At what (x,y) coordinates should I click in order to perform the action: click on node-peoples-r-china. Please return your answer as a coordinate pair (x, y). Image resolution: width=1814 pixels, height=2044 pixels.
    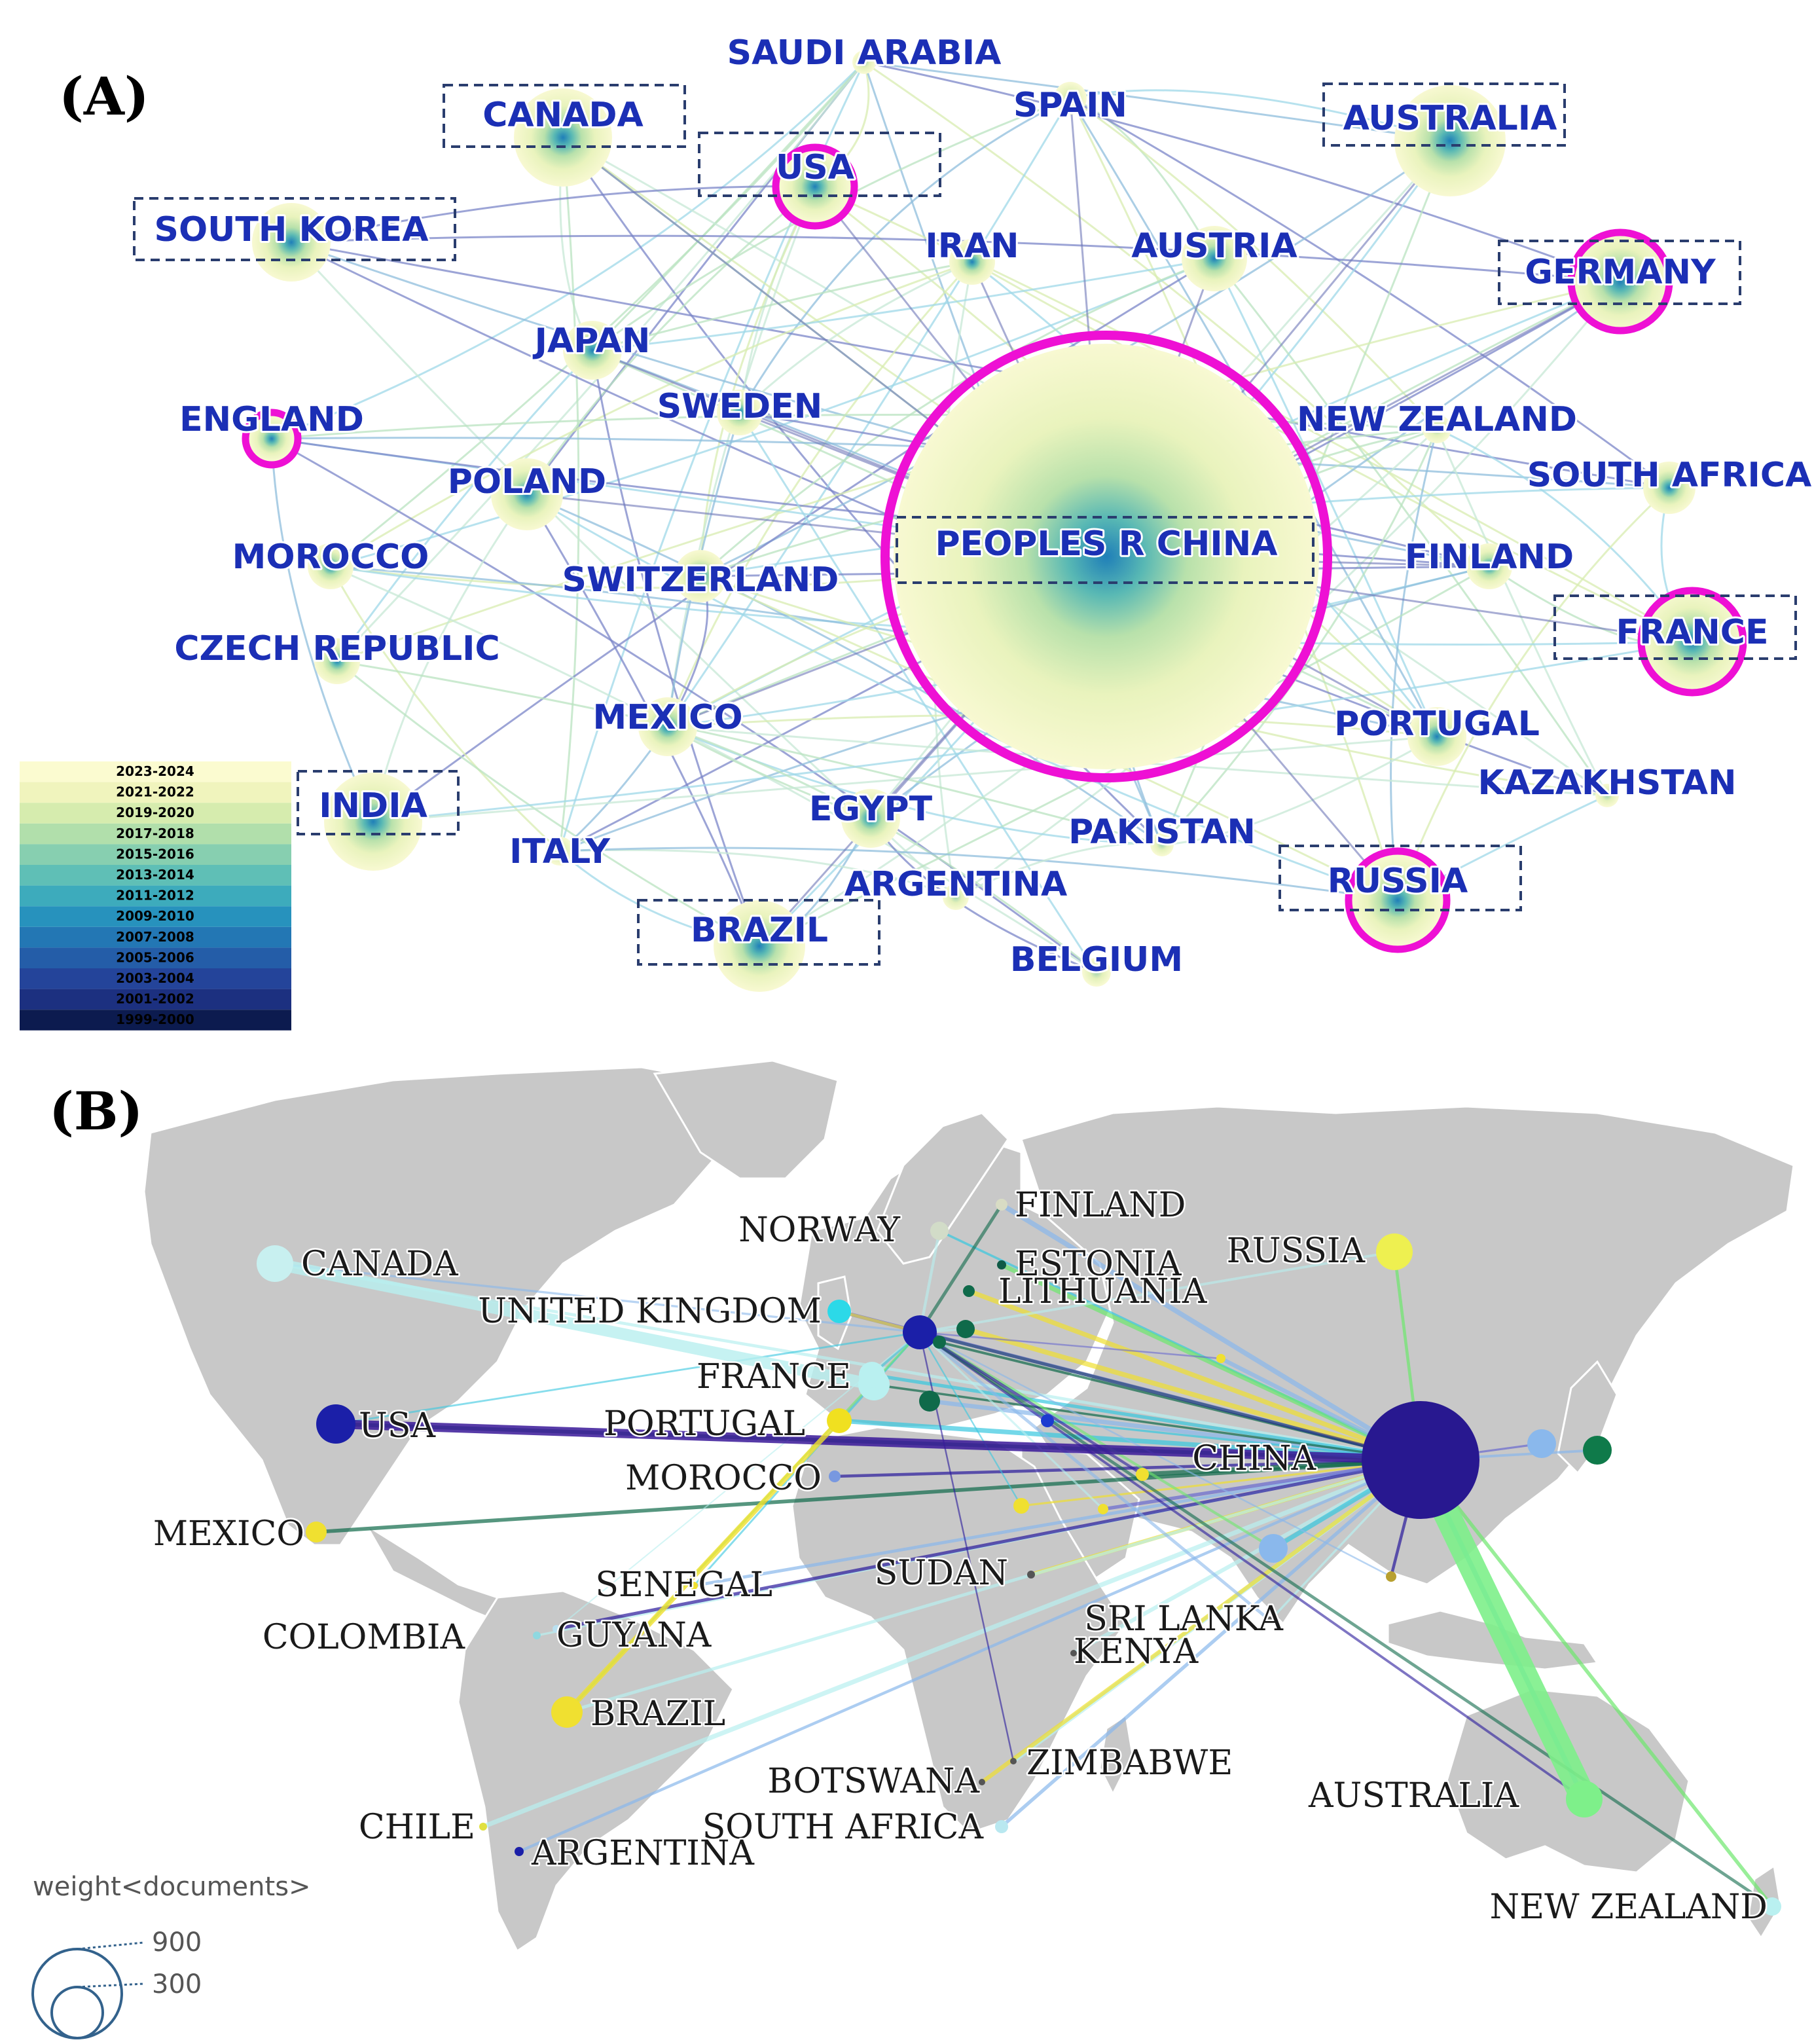
    Looking at the image, I should click on (1106, 556).